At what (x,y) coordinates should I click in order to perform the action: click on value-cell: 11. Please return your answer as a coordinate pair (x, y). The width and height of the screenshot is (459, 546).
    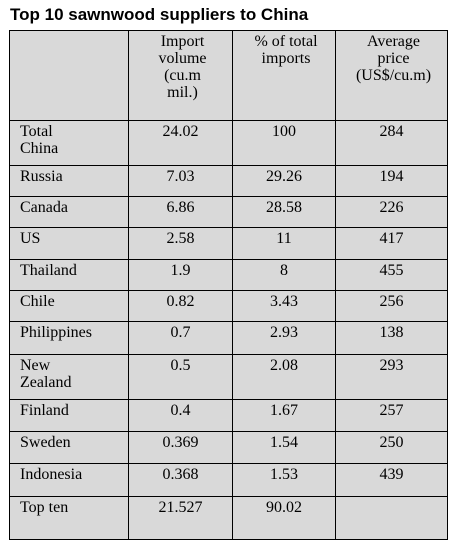
    Looking at the image, I should click on (284, 243).